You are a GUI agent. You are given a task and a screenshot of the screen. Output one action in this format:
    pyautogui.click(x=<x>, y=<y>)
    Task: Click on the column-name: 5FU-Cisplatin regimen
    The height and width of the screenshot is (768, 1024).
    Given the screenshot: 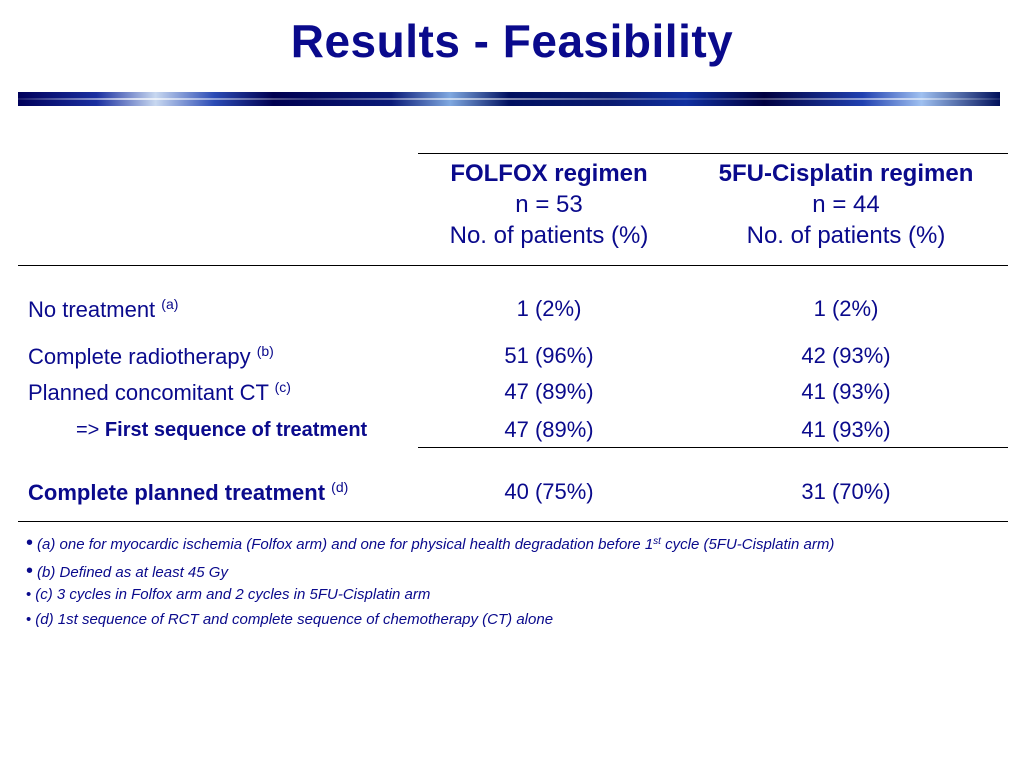 What is the action you would take?
    pyautogui.click(x=846, y=173)
    